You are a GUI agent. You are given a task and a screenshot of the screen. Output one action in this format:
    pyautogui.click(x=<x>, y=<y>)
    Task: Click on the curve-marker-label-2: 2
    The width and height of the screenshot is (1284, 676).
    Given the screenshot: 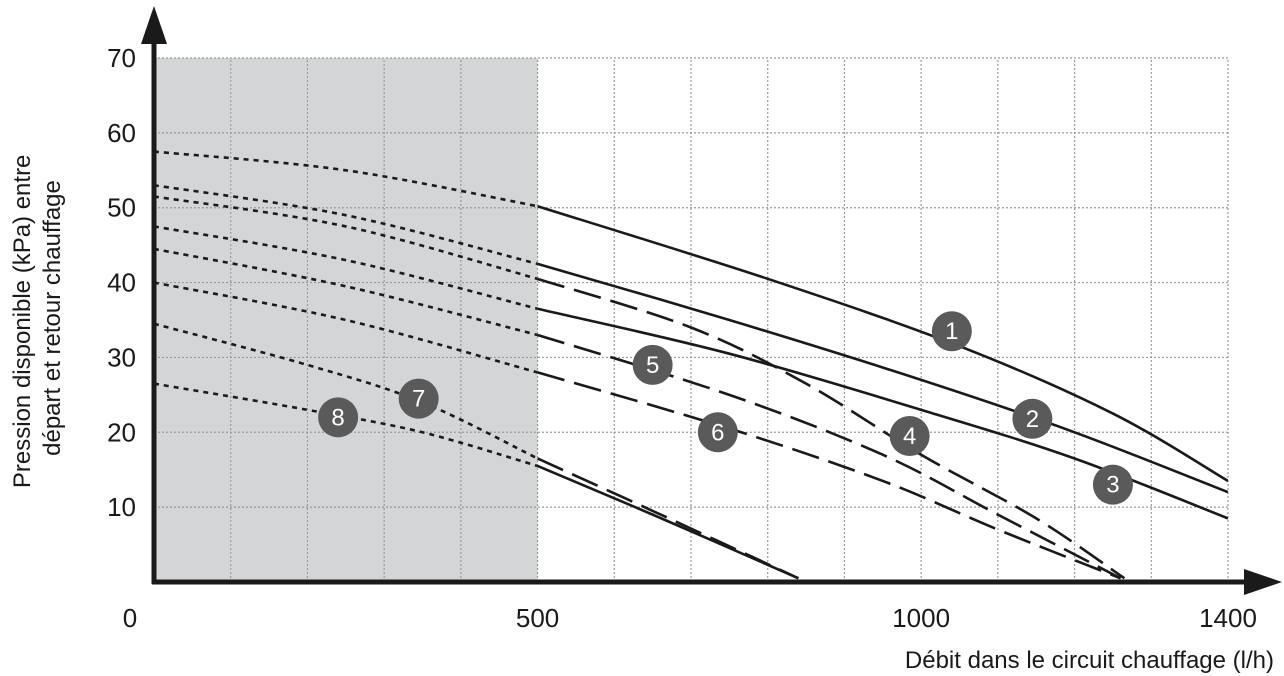 What is the action you would take?
    pyautogui.click(x=1032, y=419)
    